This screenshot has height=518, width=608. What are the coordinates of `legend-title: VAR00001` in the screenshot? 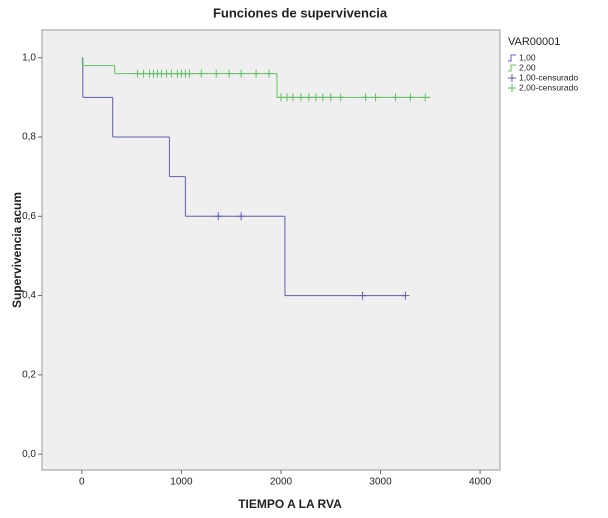 It's located at (534, 42).